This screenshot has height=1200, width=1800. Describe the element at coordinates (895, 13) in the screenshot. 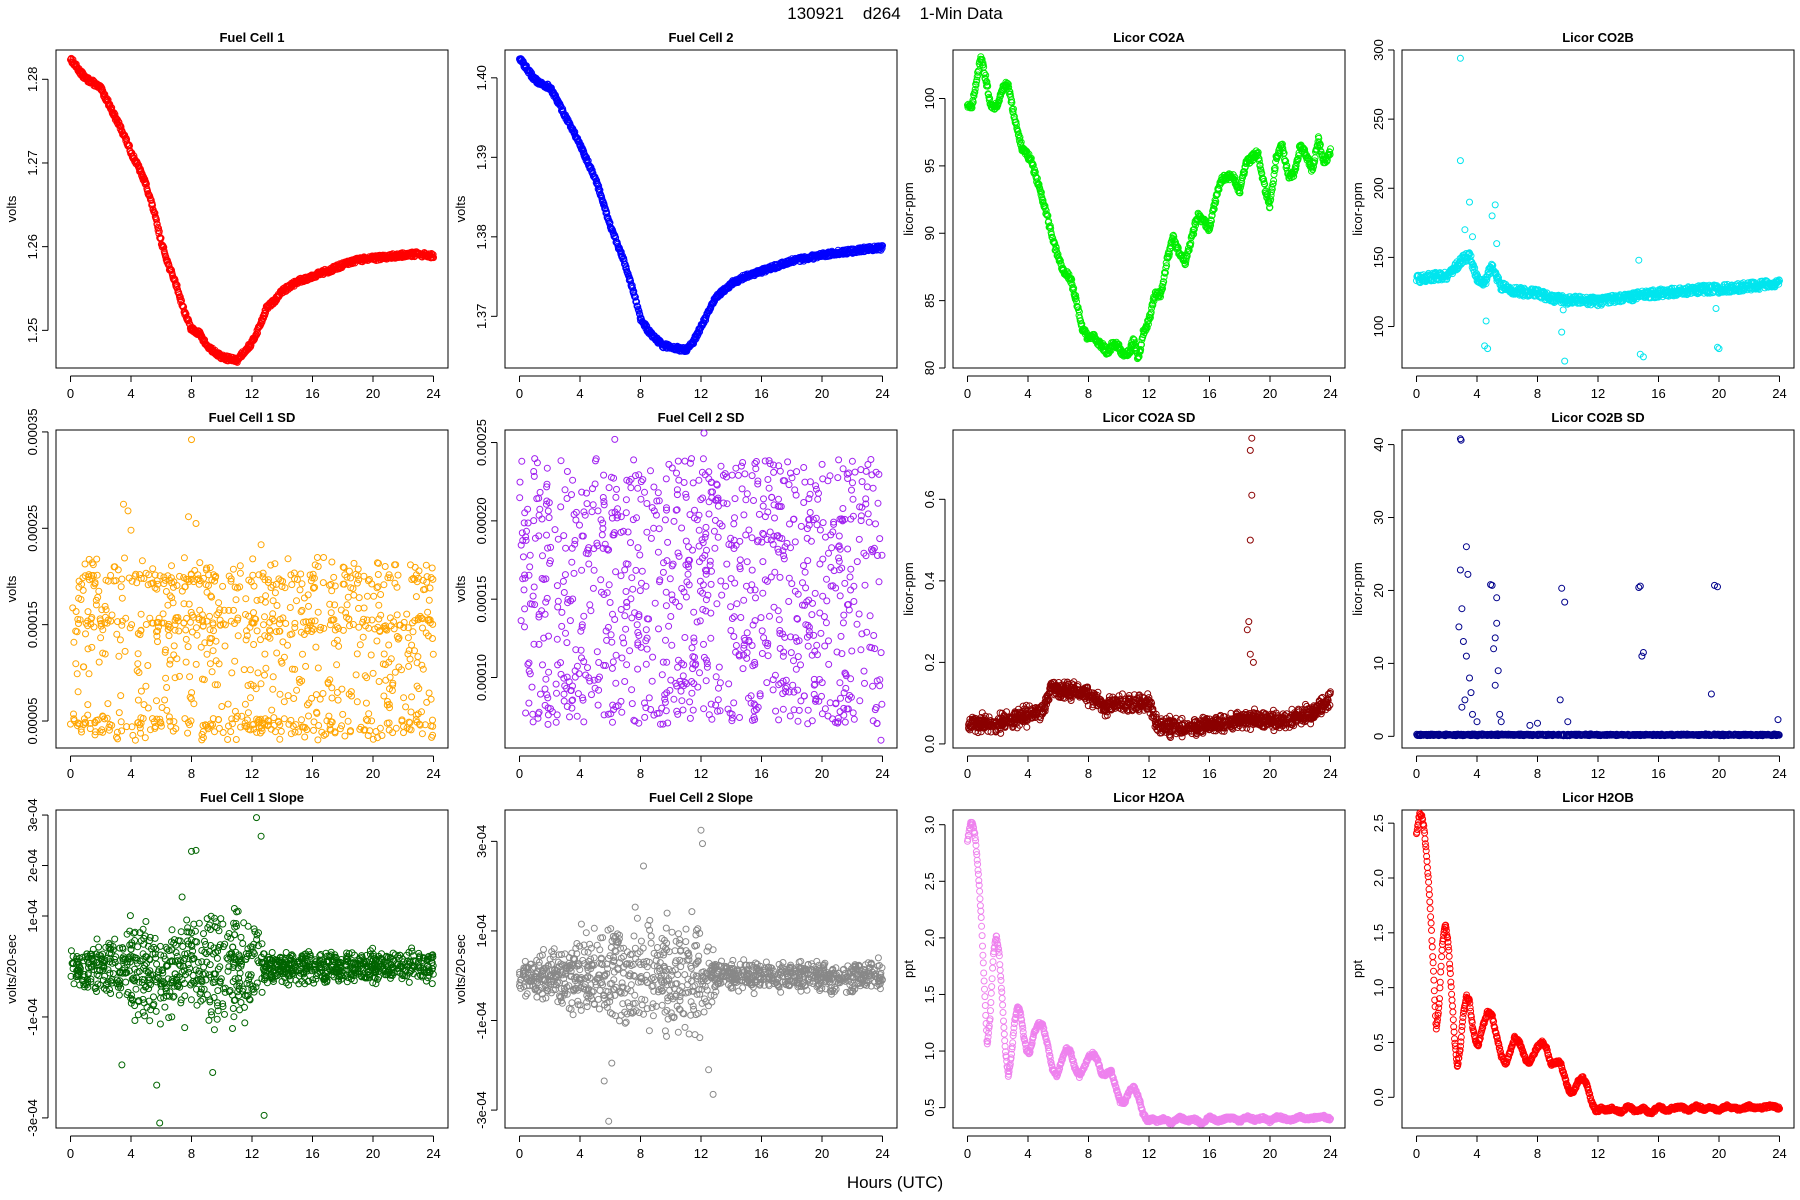

I see `figure-title: 130921 d264 1-Min Data` at that location.